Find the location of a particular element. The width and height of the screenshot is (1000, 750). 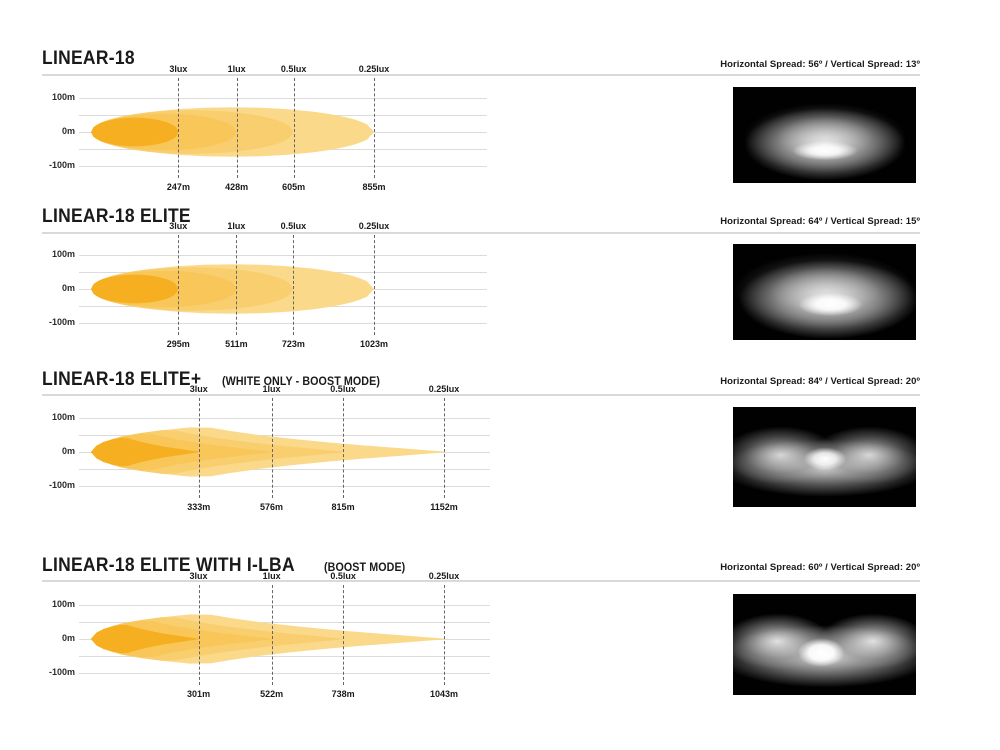

distance-label: 522m is located at coordinates (272, 694).